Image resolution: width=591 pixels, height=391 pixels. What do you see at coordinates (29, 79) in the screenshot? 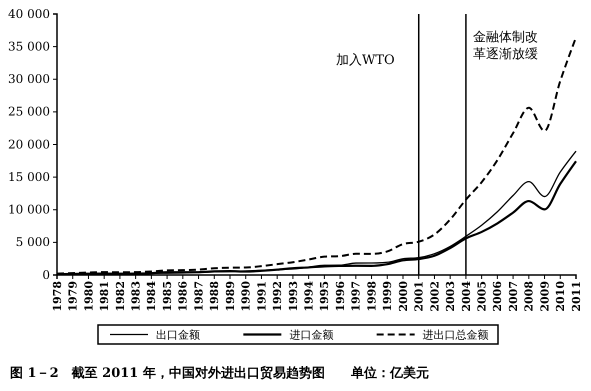
I see `y-tick-label: 30 000` at bounding box center [29, 79].